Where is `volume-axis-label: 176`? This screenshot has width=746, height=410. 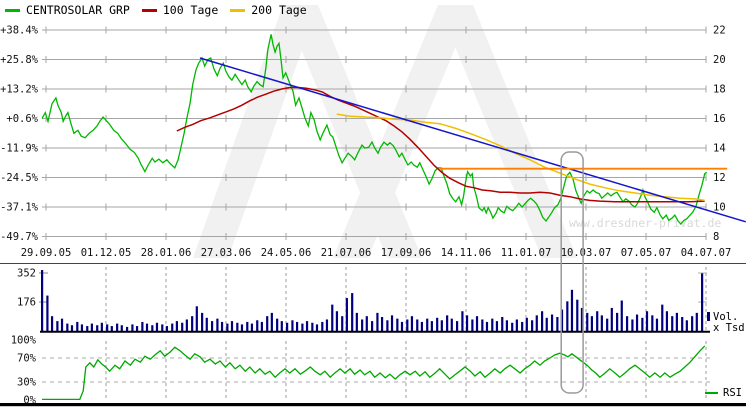
volume-axis-label: 176 is located at coordinates (26, 303).